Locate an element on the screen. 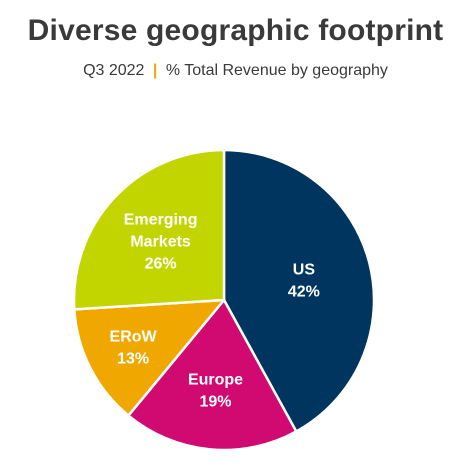 The width and height of the screenshot is (471, 468). chart-subtitle: Q3 2022 | % Total Revenue by geography is located at coordinates (235, 71).